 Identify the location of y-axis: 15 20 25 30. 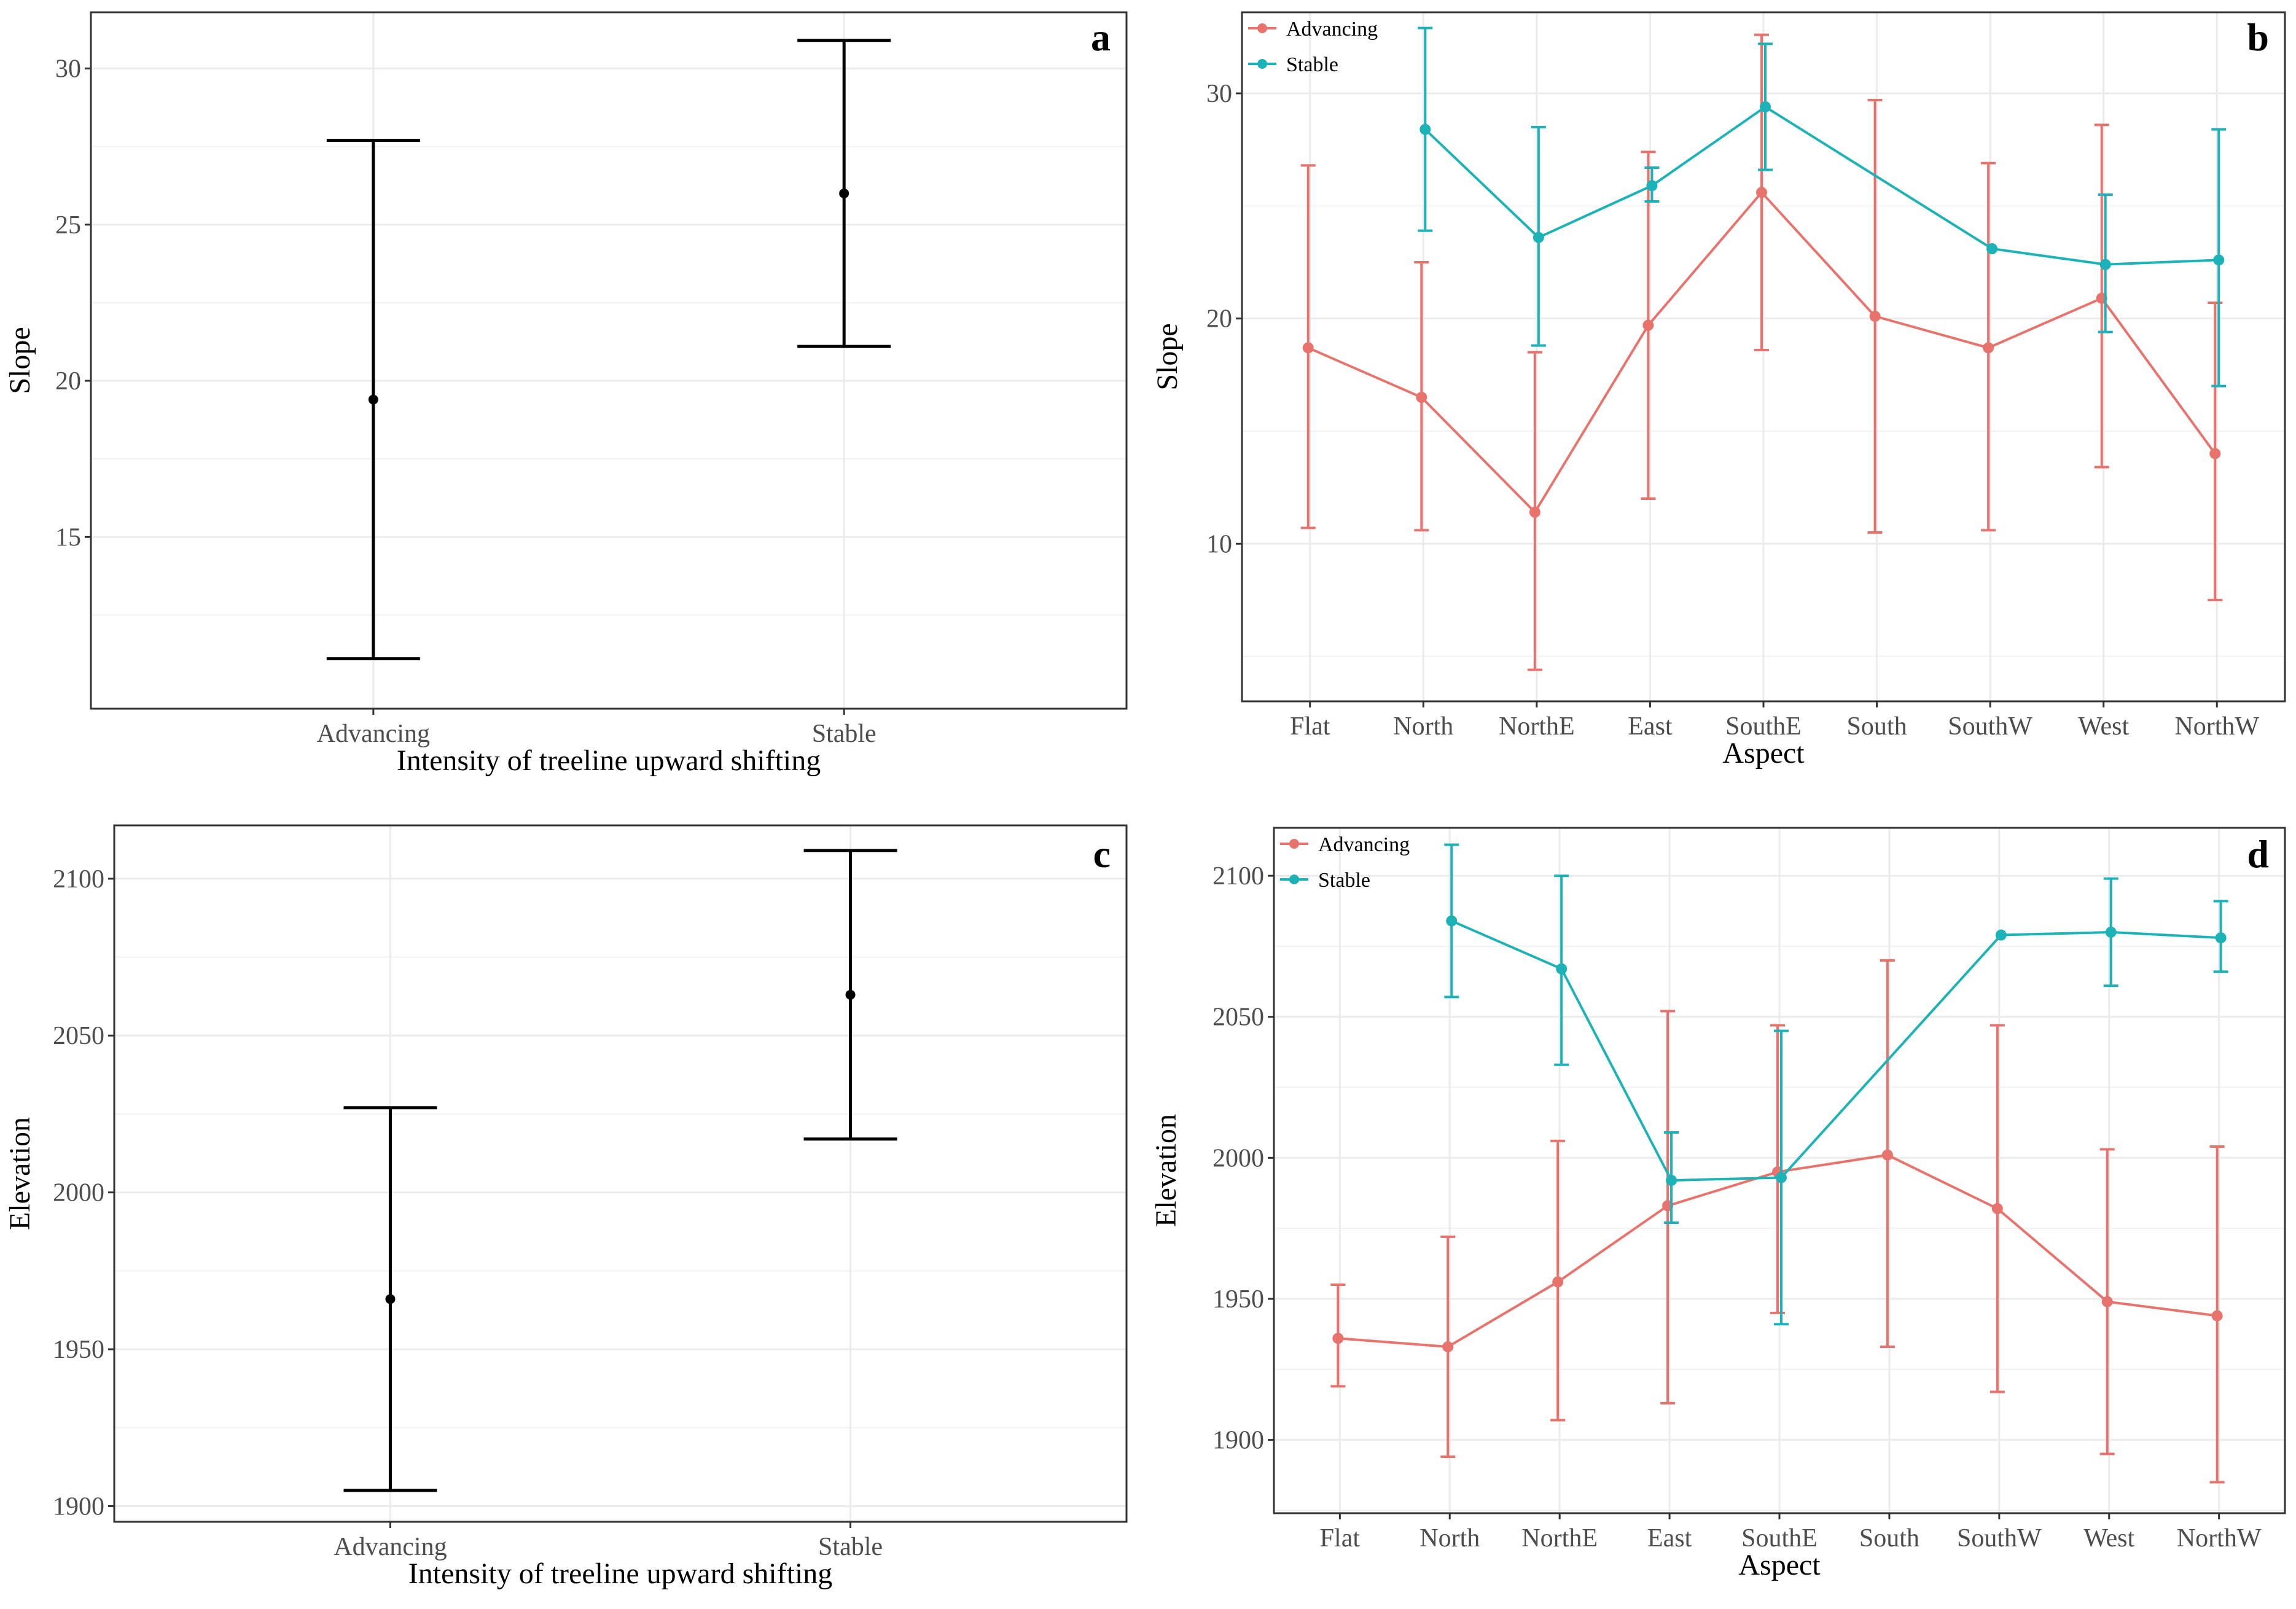
(73, 303).